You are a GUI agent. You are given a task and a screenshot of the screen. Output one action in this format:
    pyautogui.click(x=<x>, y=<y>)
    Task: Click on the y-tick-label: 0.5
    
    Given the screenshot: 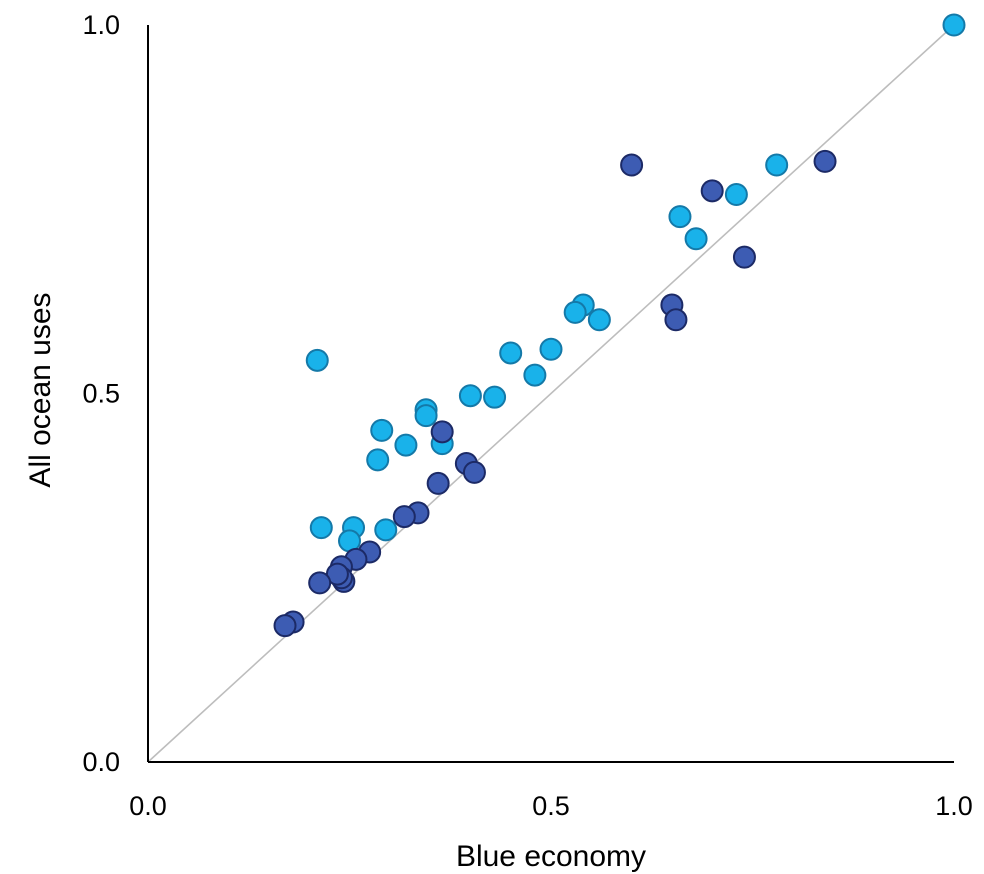 What is the action you would take?
    pyautogui.click(x=101, y=394)
    